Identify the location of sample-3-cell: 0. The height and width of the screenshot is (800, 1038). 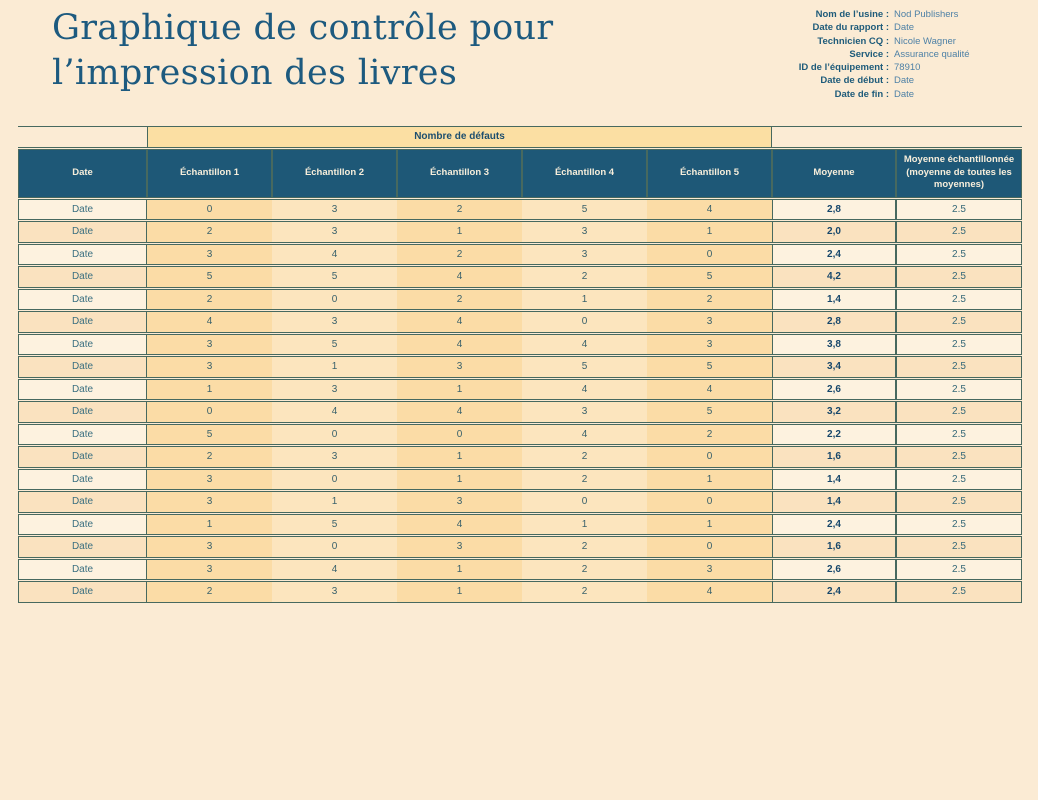
(459, 434).